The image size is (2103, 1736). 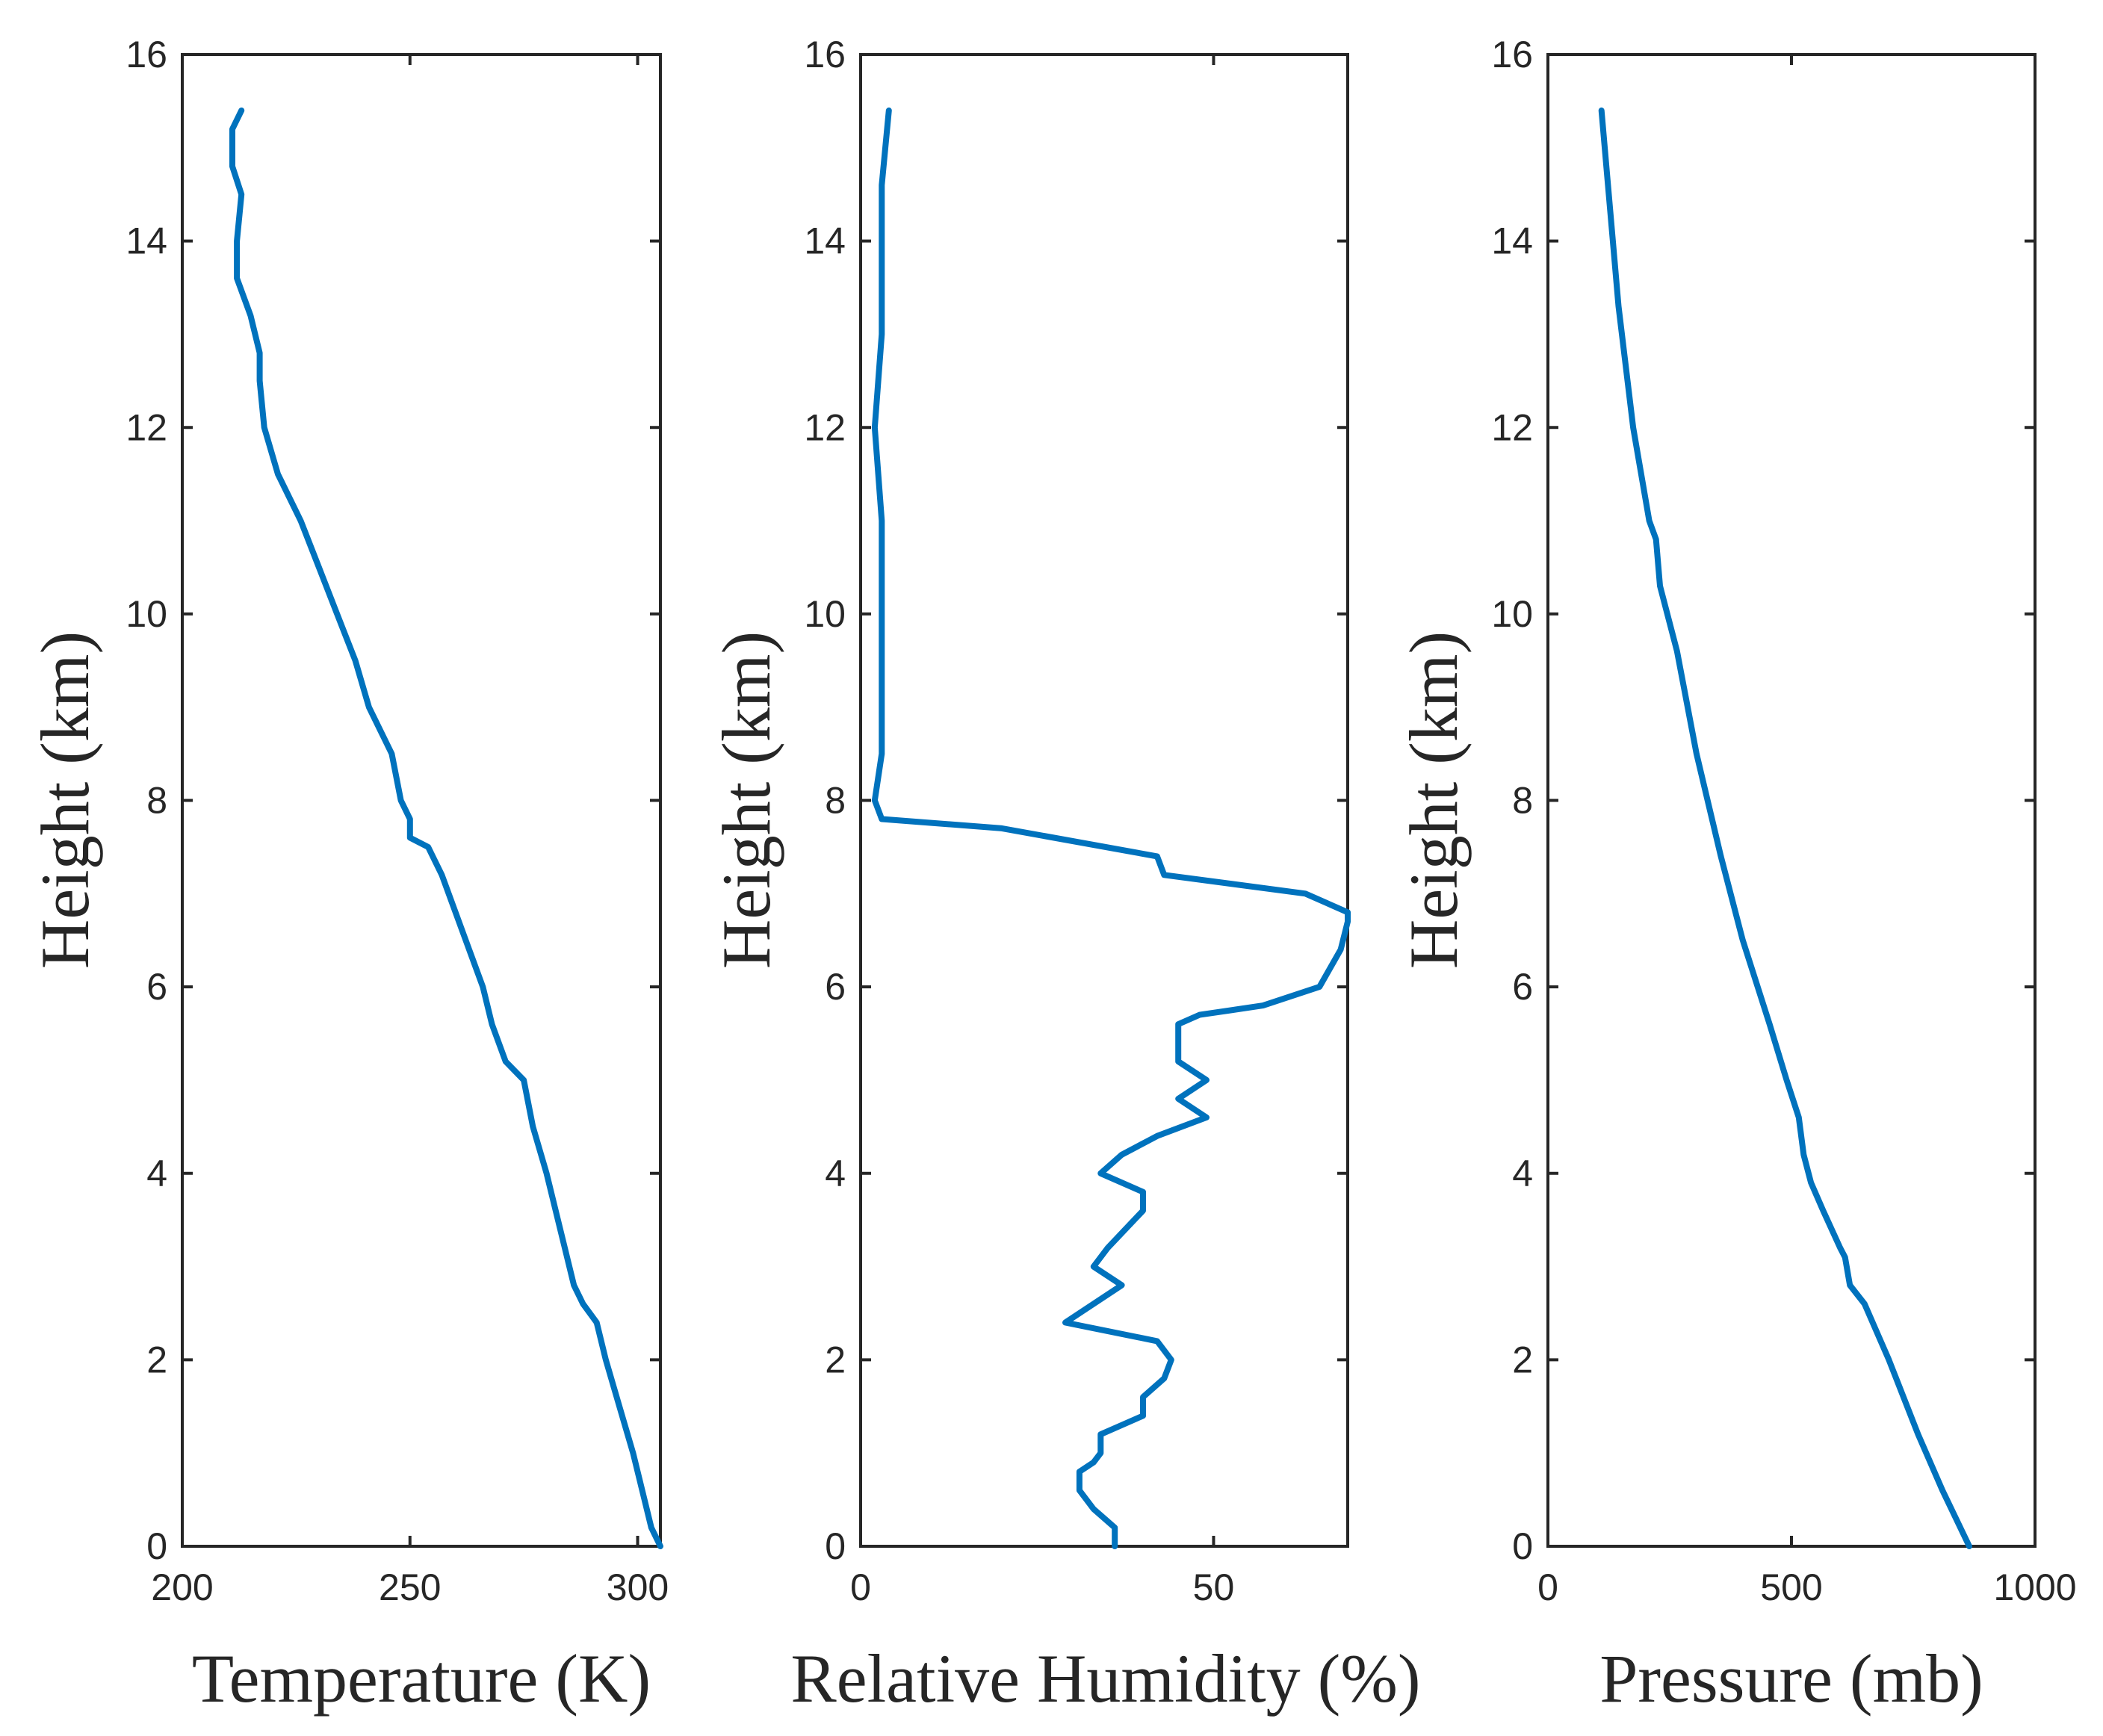 I want to click on pressure-xtick-label: 1000, so click(x=2034, y=1587).